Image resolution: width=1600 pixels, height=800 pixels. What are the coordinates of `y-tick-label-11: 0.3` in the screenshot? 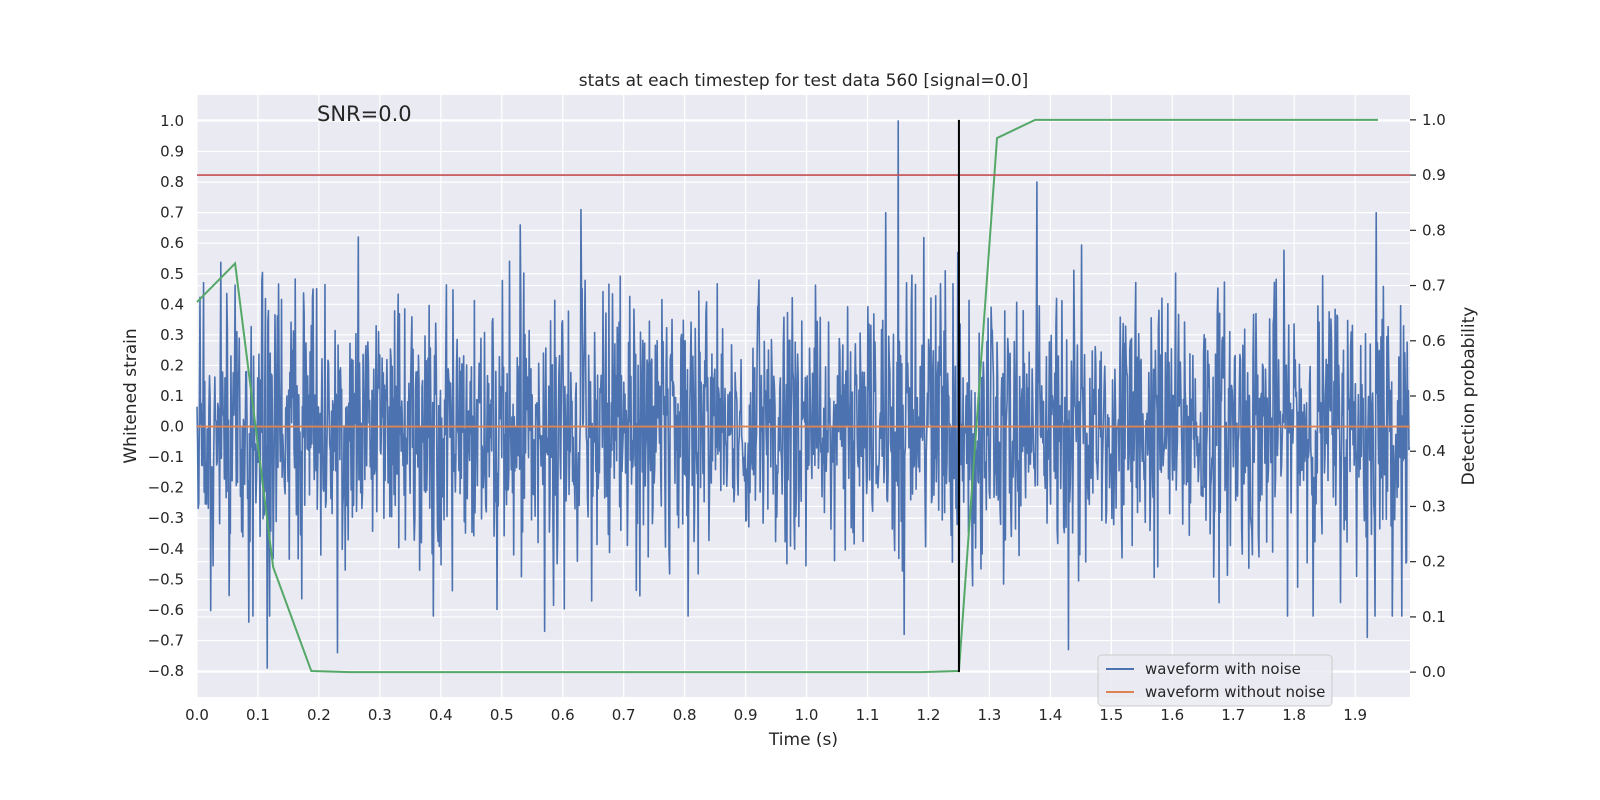 It's located at (172, 335).